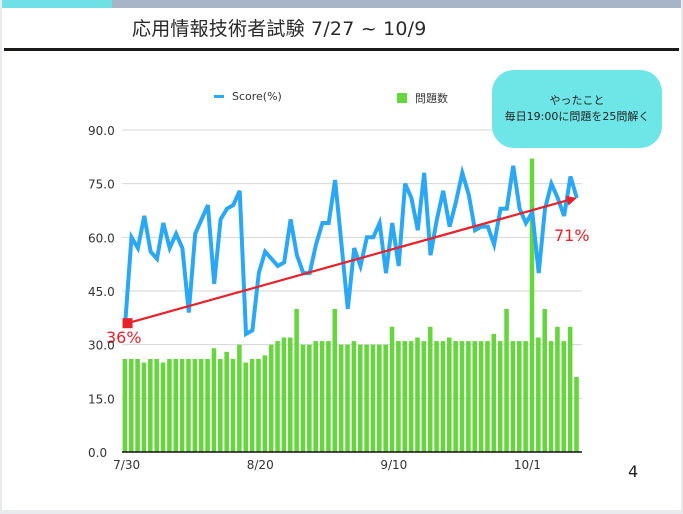  What do you see at coordinates (101, 292) in the screenshot?
I see `y-tick-label: 45.0` at bounding box center [101, 292].